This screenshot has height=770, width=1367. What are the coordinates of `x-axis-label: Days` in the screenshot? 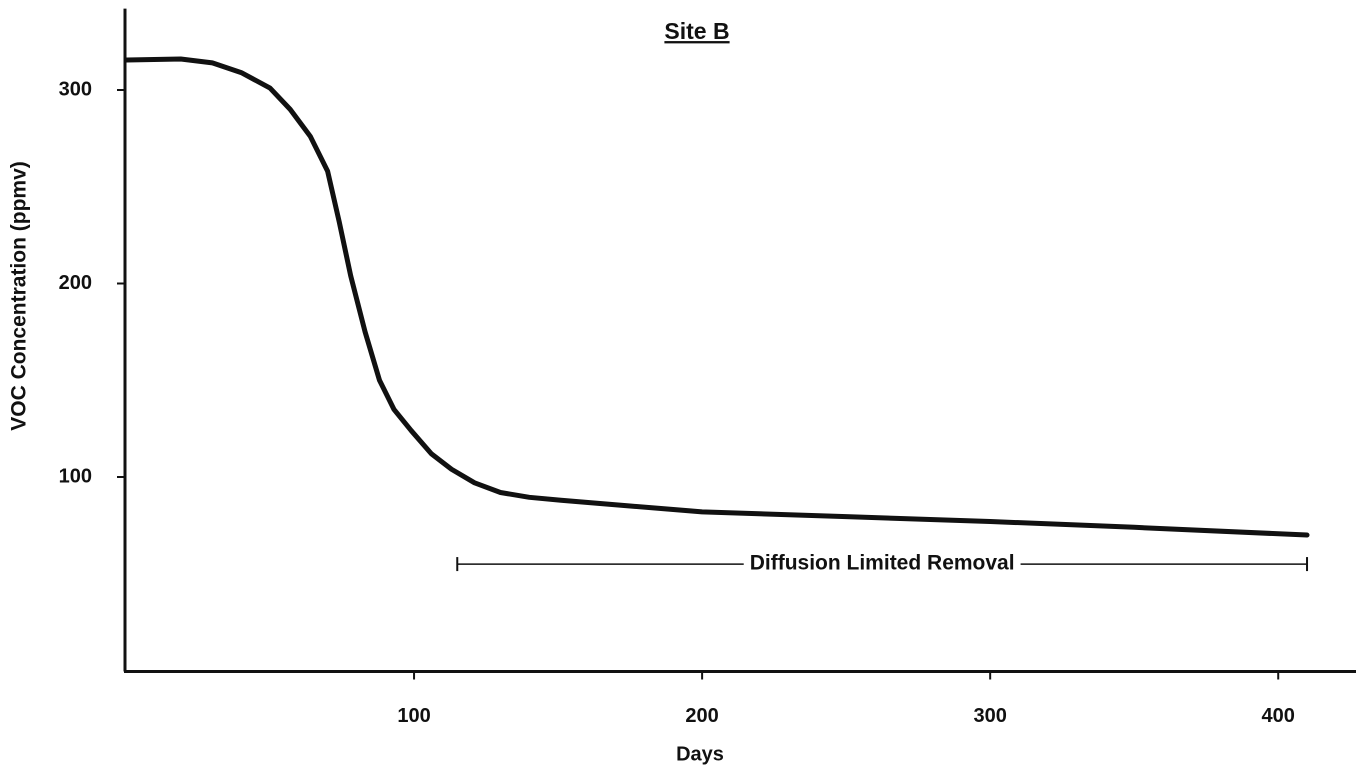 It's located at (700, 754).